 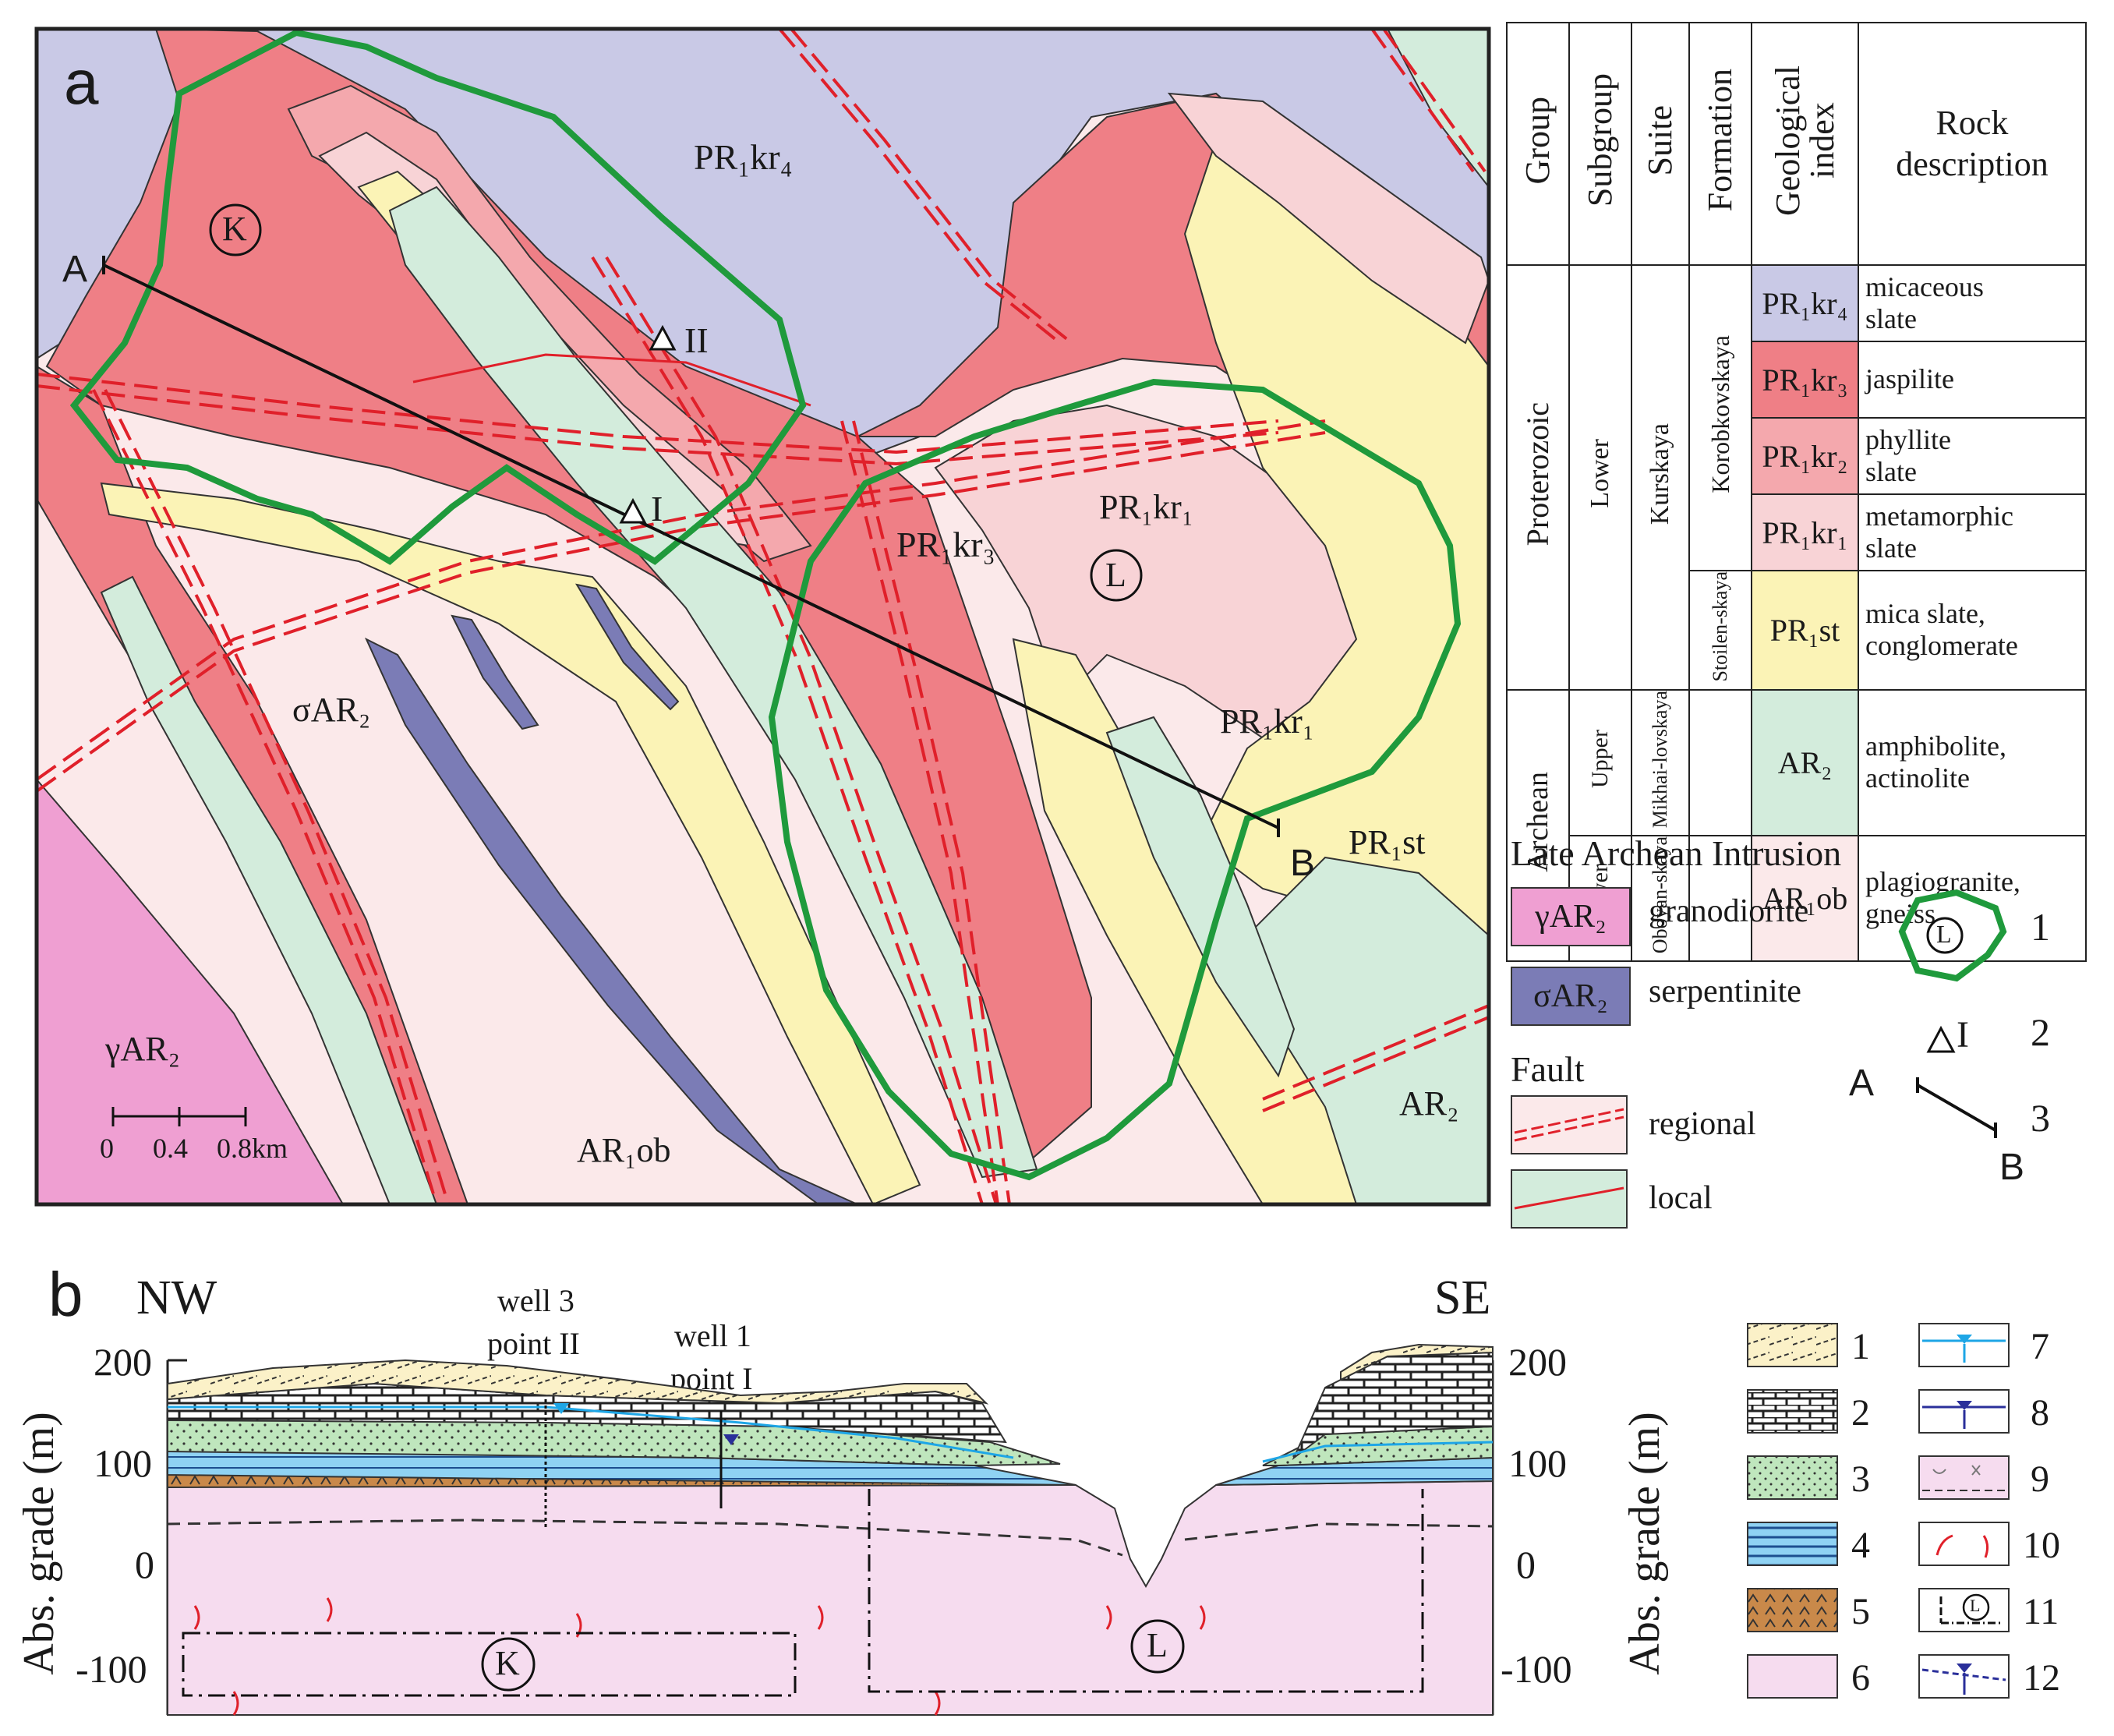 I want to click on index-kr1: PR₁kr₁, so click(x=1805, y=532).